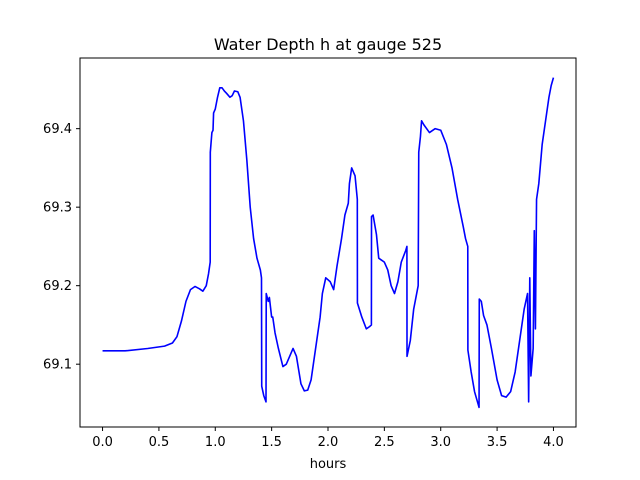  Describe the element at coordinates (328, 464) in the screenshot. I see `x-axis-label: hours` at that location.